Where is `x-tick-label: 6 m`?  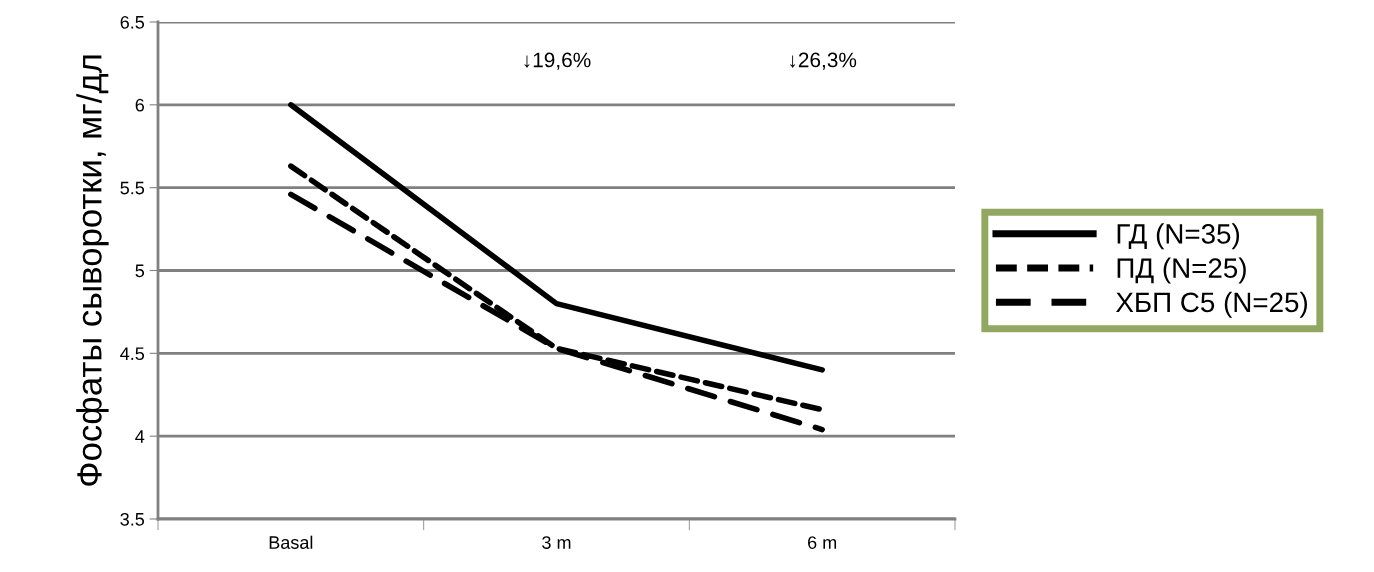 x-tick-label: 6 m is located at coordinates (822, 542).